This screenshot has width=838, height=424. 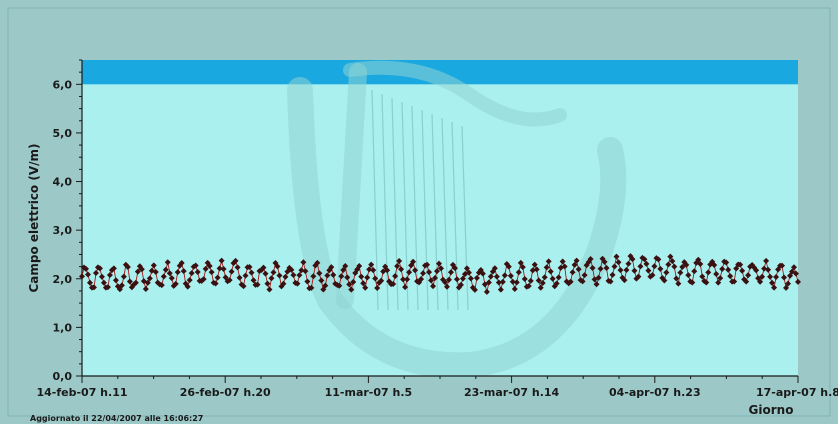 I want to click on y-tick-label: 2,0, so click(x=63, y=279).